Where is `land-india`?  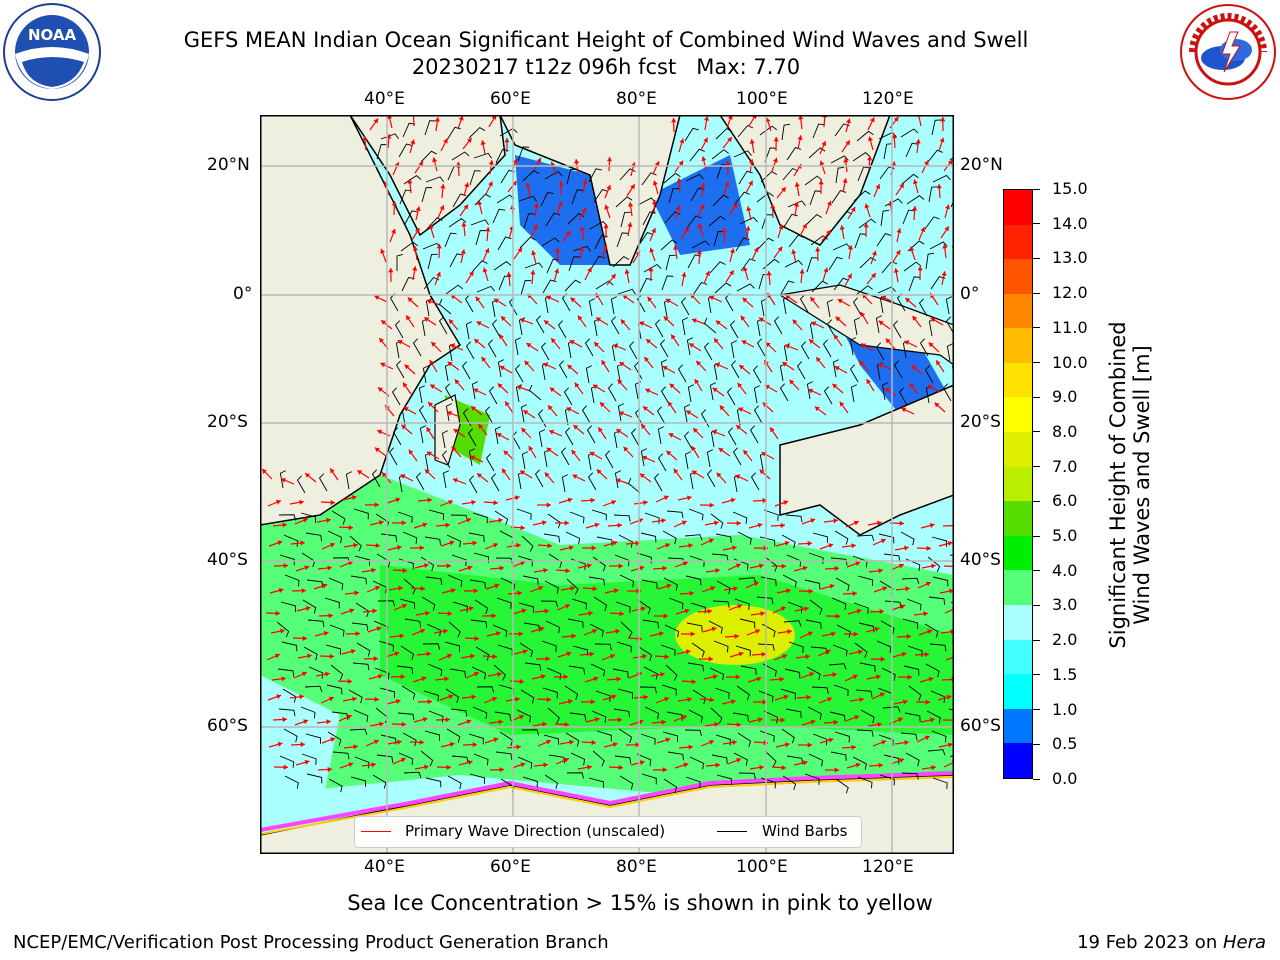
land-india is located at coordinates (590, 190).